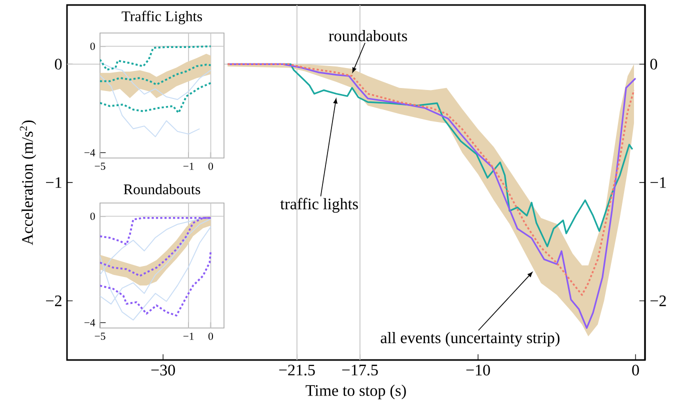 Image resolution: width=686 pixels, height=412 pixels. Describe the element at coordinates (658, 301) in the screenshot. I see `y2-tick-label: −2` at that location.